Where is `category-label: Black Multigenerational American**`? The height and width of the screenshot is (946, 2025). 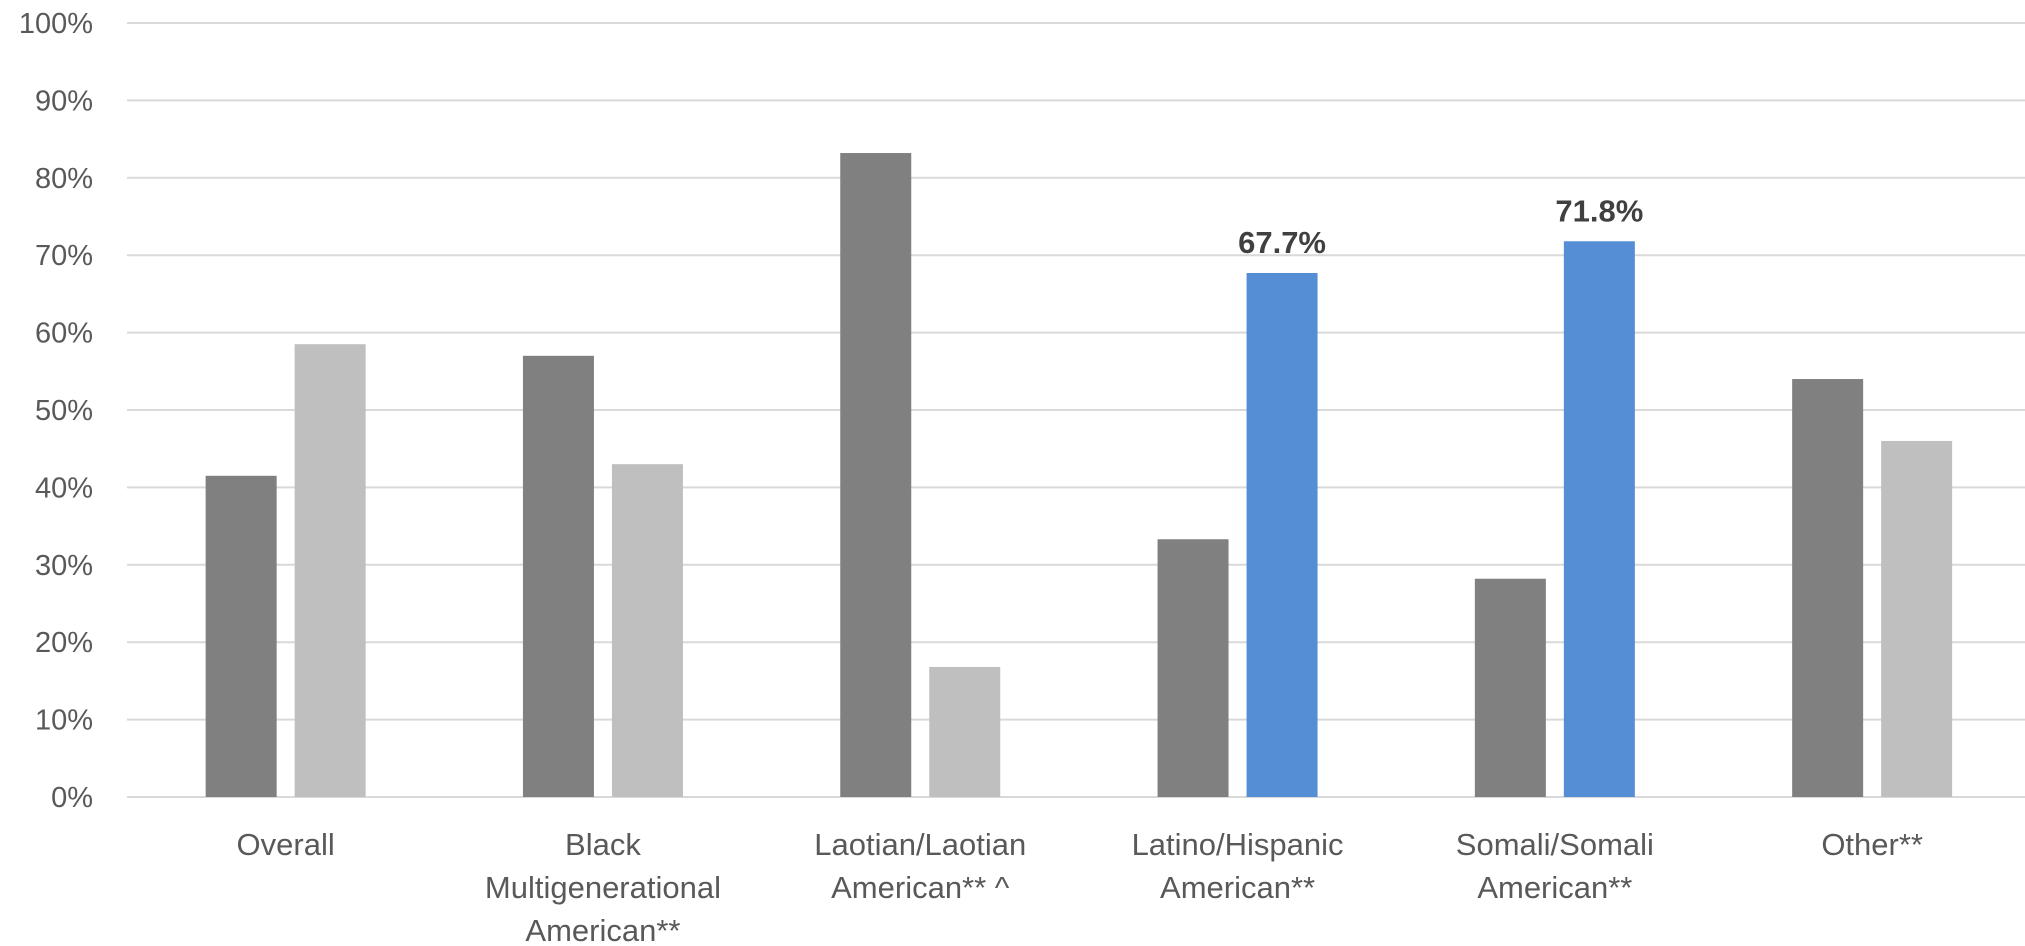 category-label: Black Multigenerational American** is located at coordinates (603, 886).